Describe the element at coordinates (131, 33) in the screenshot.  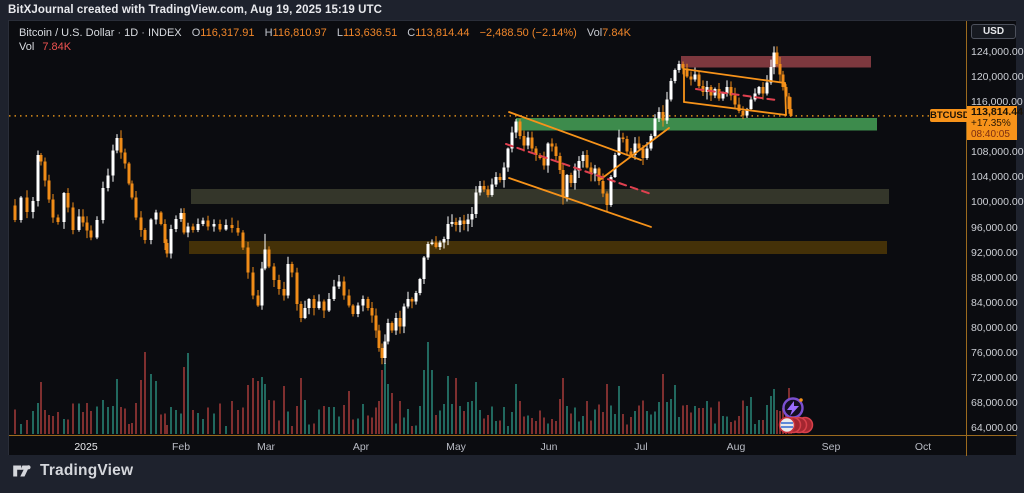
I see `interval: 1D` at that location.